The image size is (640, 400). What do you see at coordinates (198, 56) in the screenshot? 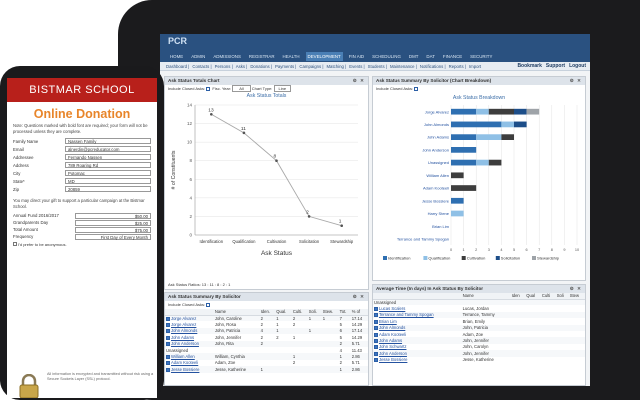
I see `menu-admin: ADMIN` at bounding box center [198, 56].